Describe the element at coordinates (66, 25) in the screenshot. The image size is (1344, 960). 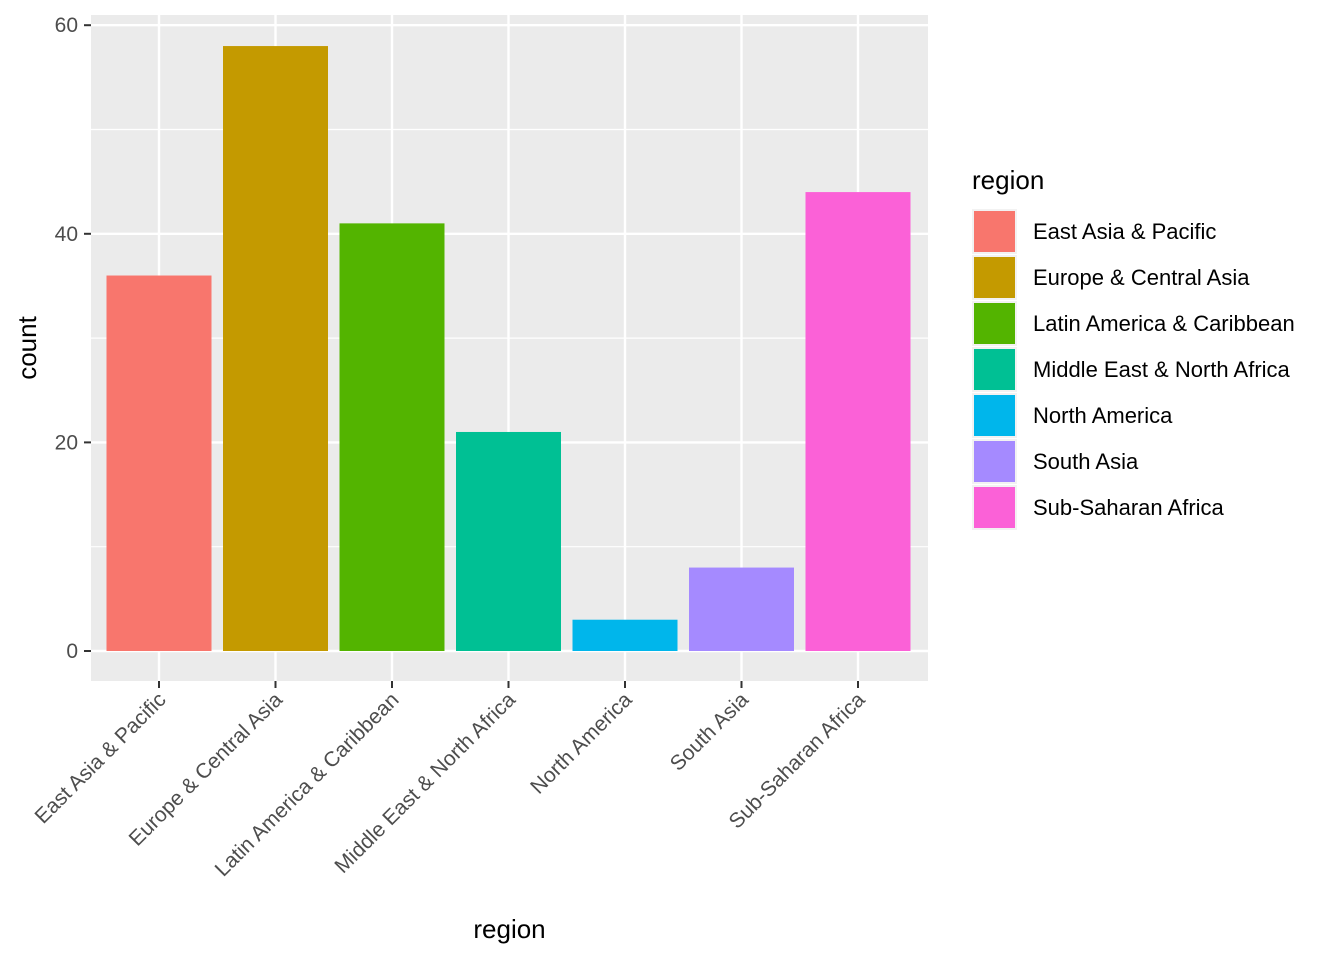
I see `y-tick-label: 60` at that location.